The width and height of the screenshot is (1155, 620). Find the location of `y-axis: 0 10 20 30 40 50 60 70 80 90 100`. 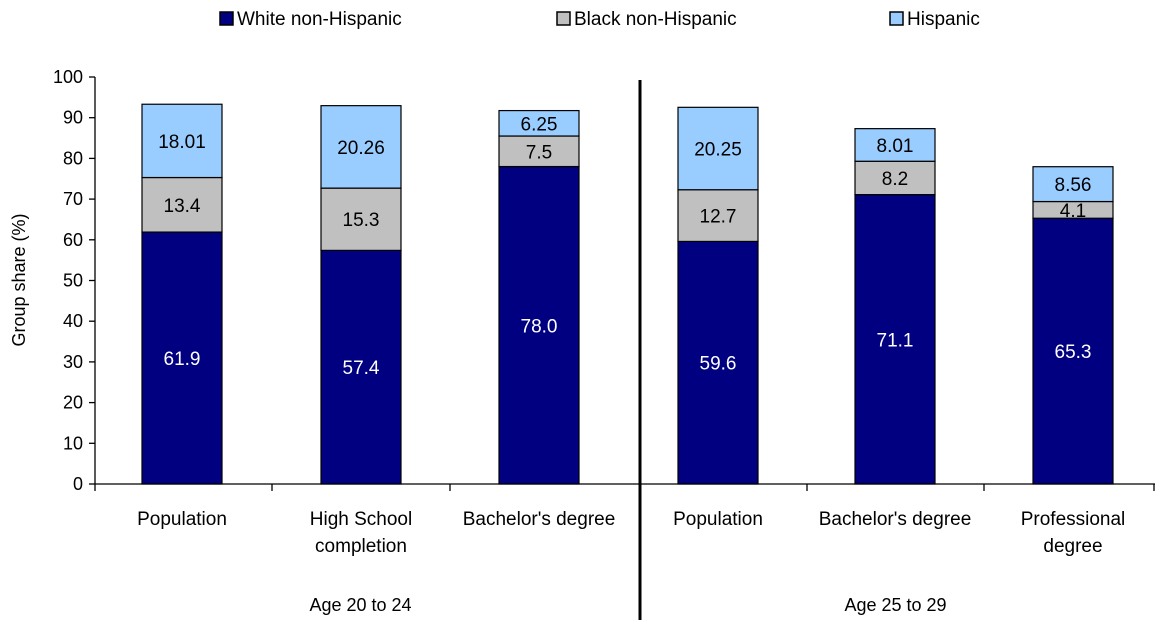

y-axis: 0 10 20 30 40 50 60 70 80 90 100 is located at coordinates (74, 280).